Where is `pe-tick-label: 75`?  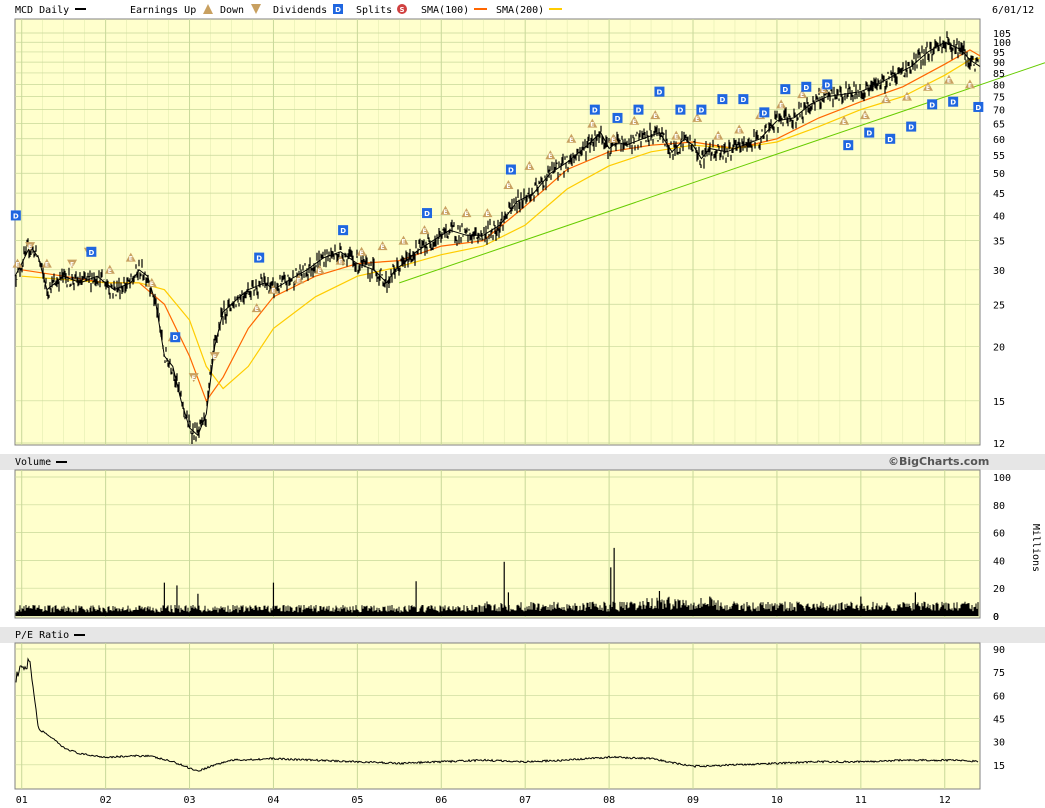
pe-tick-label: 75 is located at coordinates (999, 673).